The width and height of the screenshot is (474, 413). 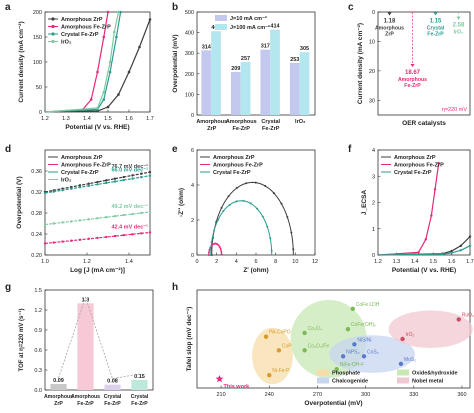 I want to click on panel-g-bar-value: 0.09, so click(x=58, y=381).